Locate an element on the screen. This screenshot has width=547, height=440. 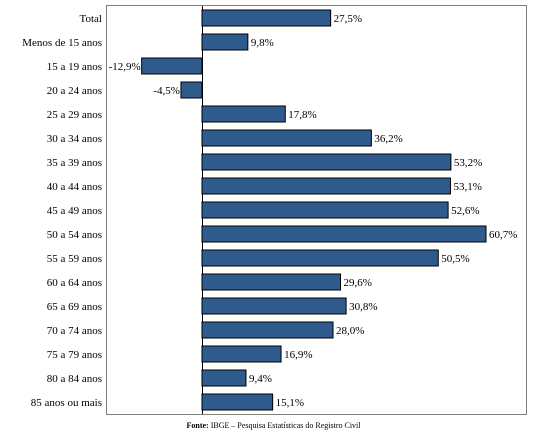
category-label: 20 a 24 anos is located at coordinates (74, 91).